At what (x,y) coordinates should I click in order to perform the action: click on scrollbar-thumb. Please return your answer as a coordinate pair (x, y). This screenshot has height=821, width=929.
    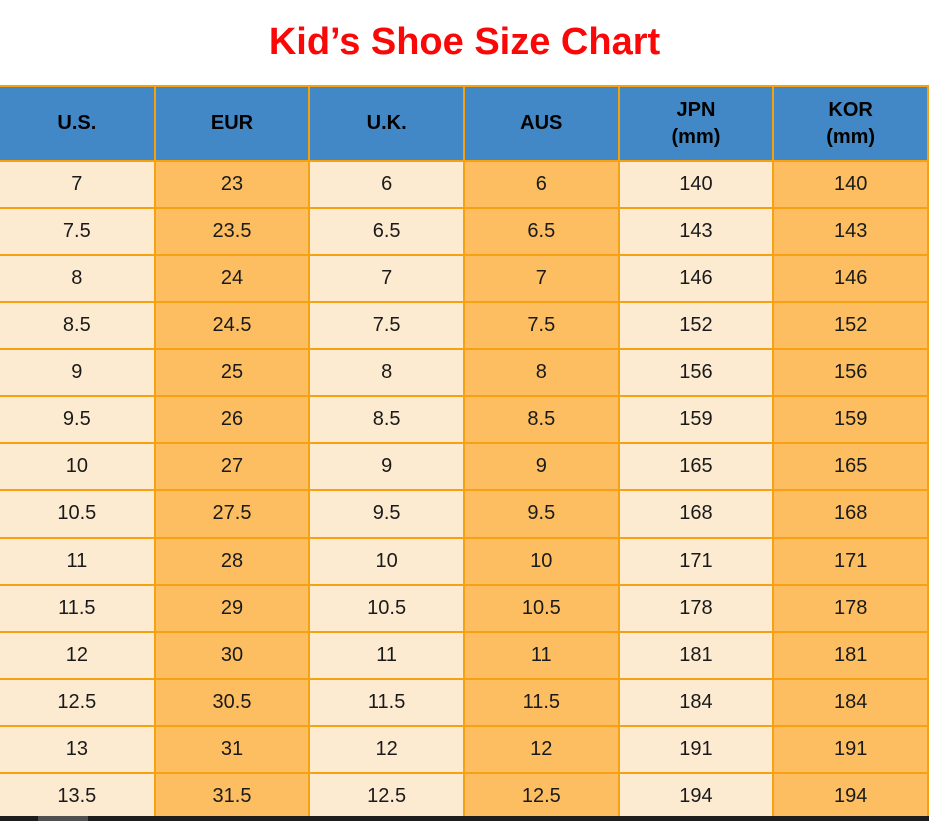
    Looking at the image, I should click on (63, 818).